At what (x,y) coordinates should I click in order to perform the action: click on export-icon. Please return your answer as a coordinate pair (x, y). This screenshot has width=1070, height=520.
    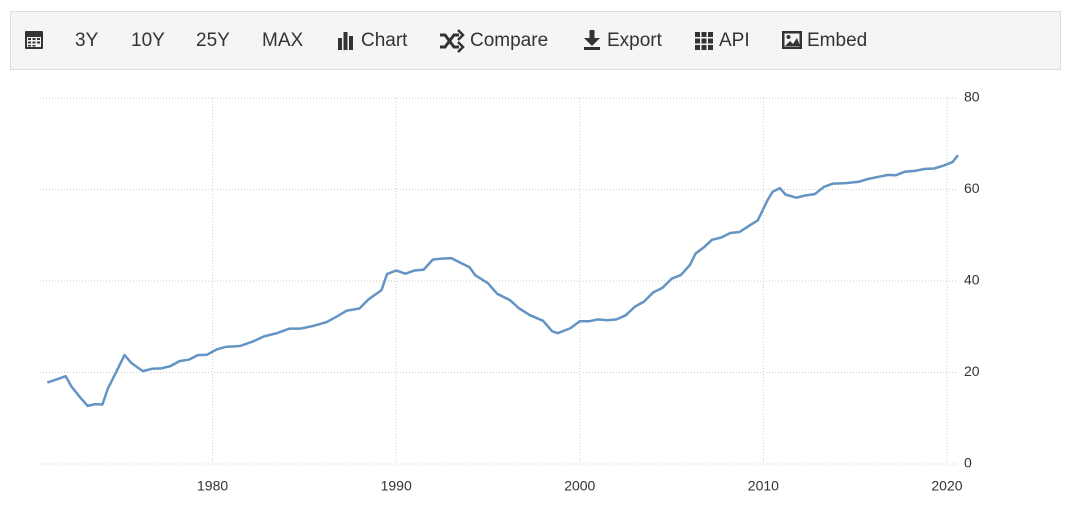
    Looking at the image, I should click on (592, 40).